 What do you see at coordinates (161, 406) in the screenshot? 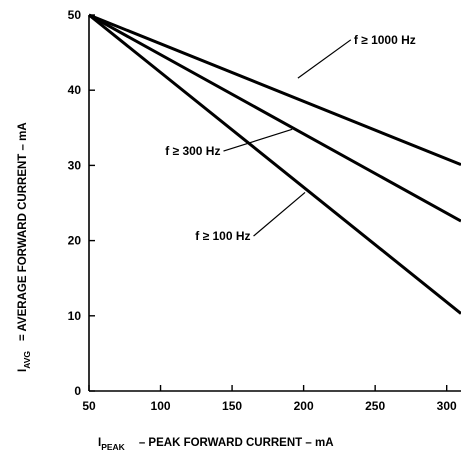
I see `x-tick-label-1: 100` at bounding box center [161, 406].